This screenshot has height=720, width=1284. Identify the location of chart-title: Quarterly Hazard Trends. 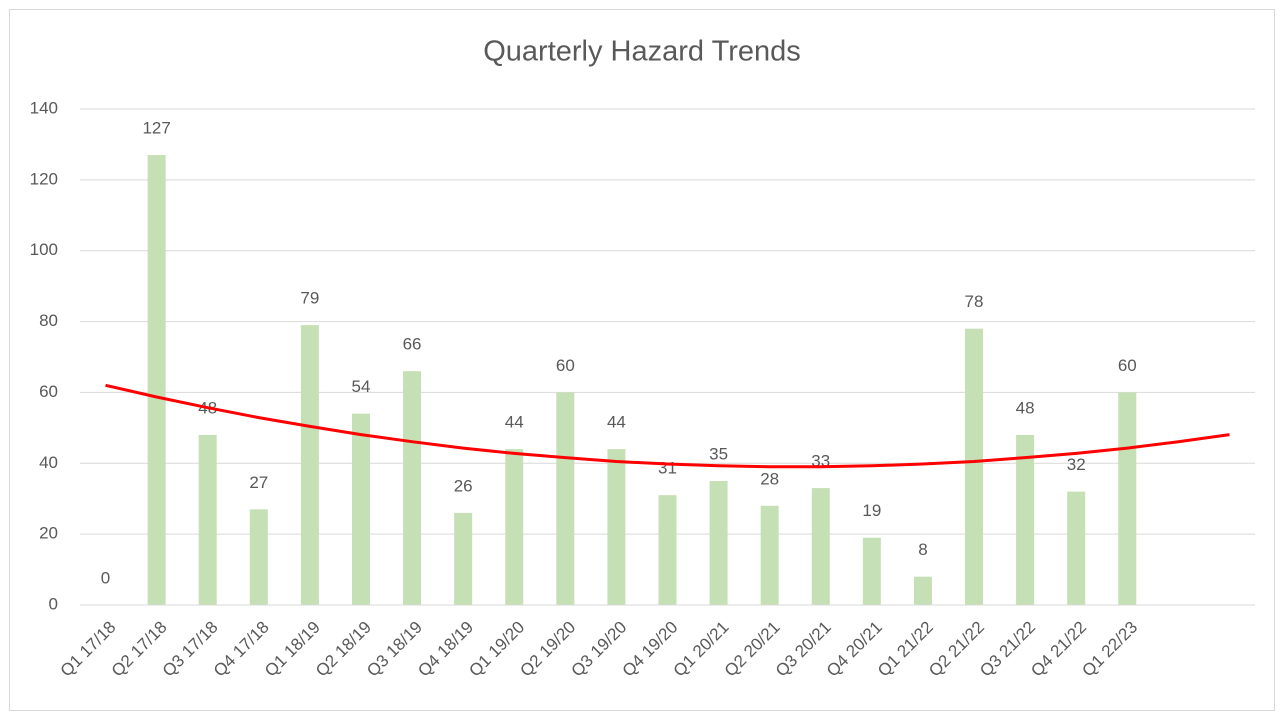
(642, 52).